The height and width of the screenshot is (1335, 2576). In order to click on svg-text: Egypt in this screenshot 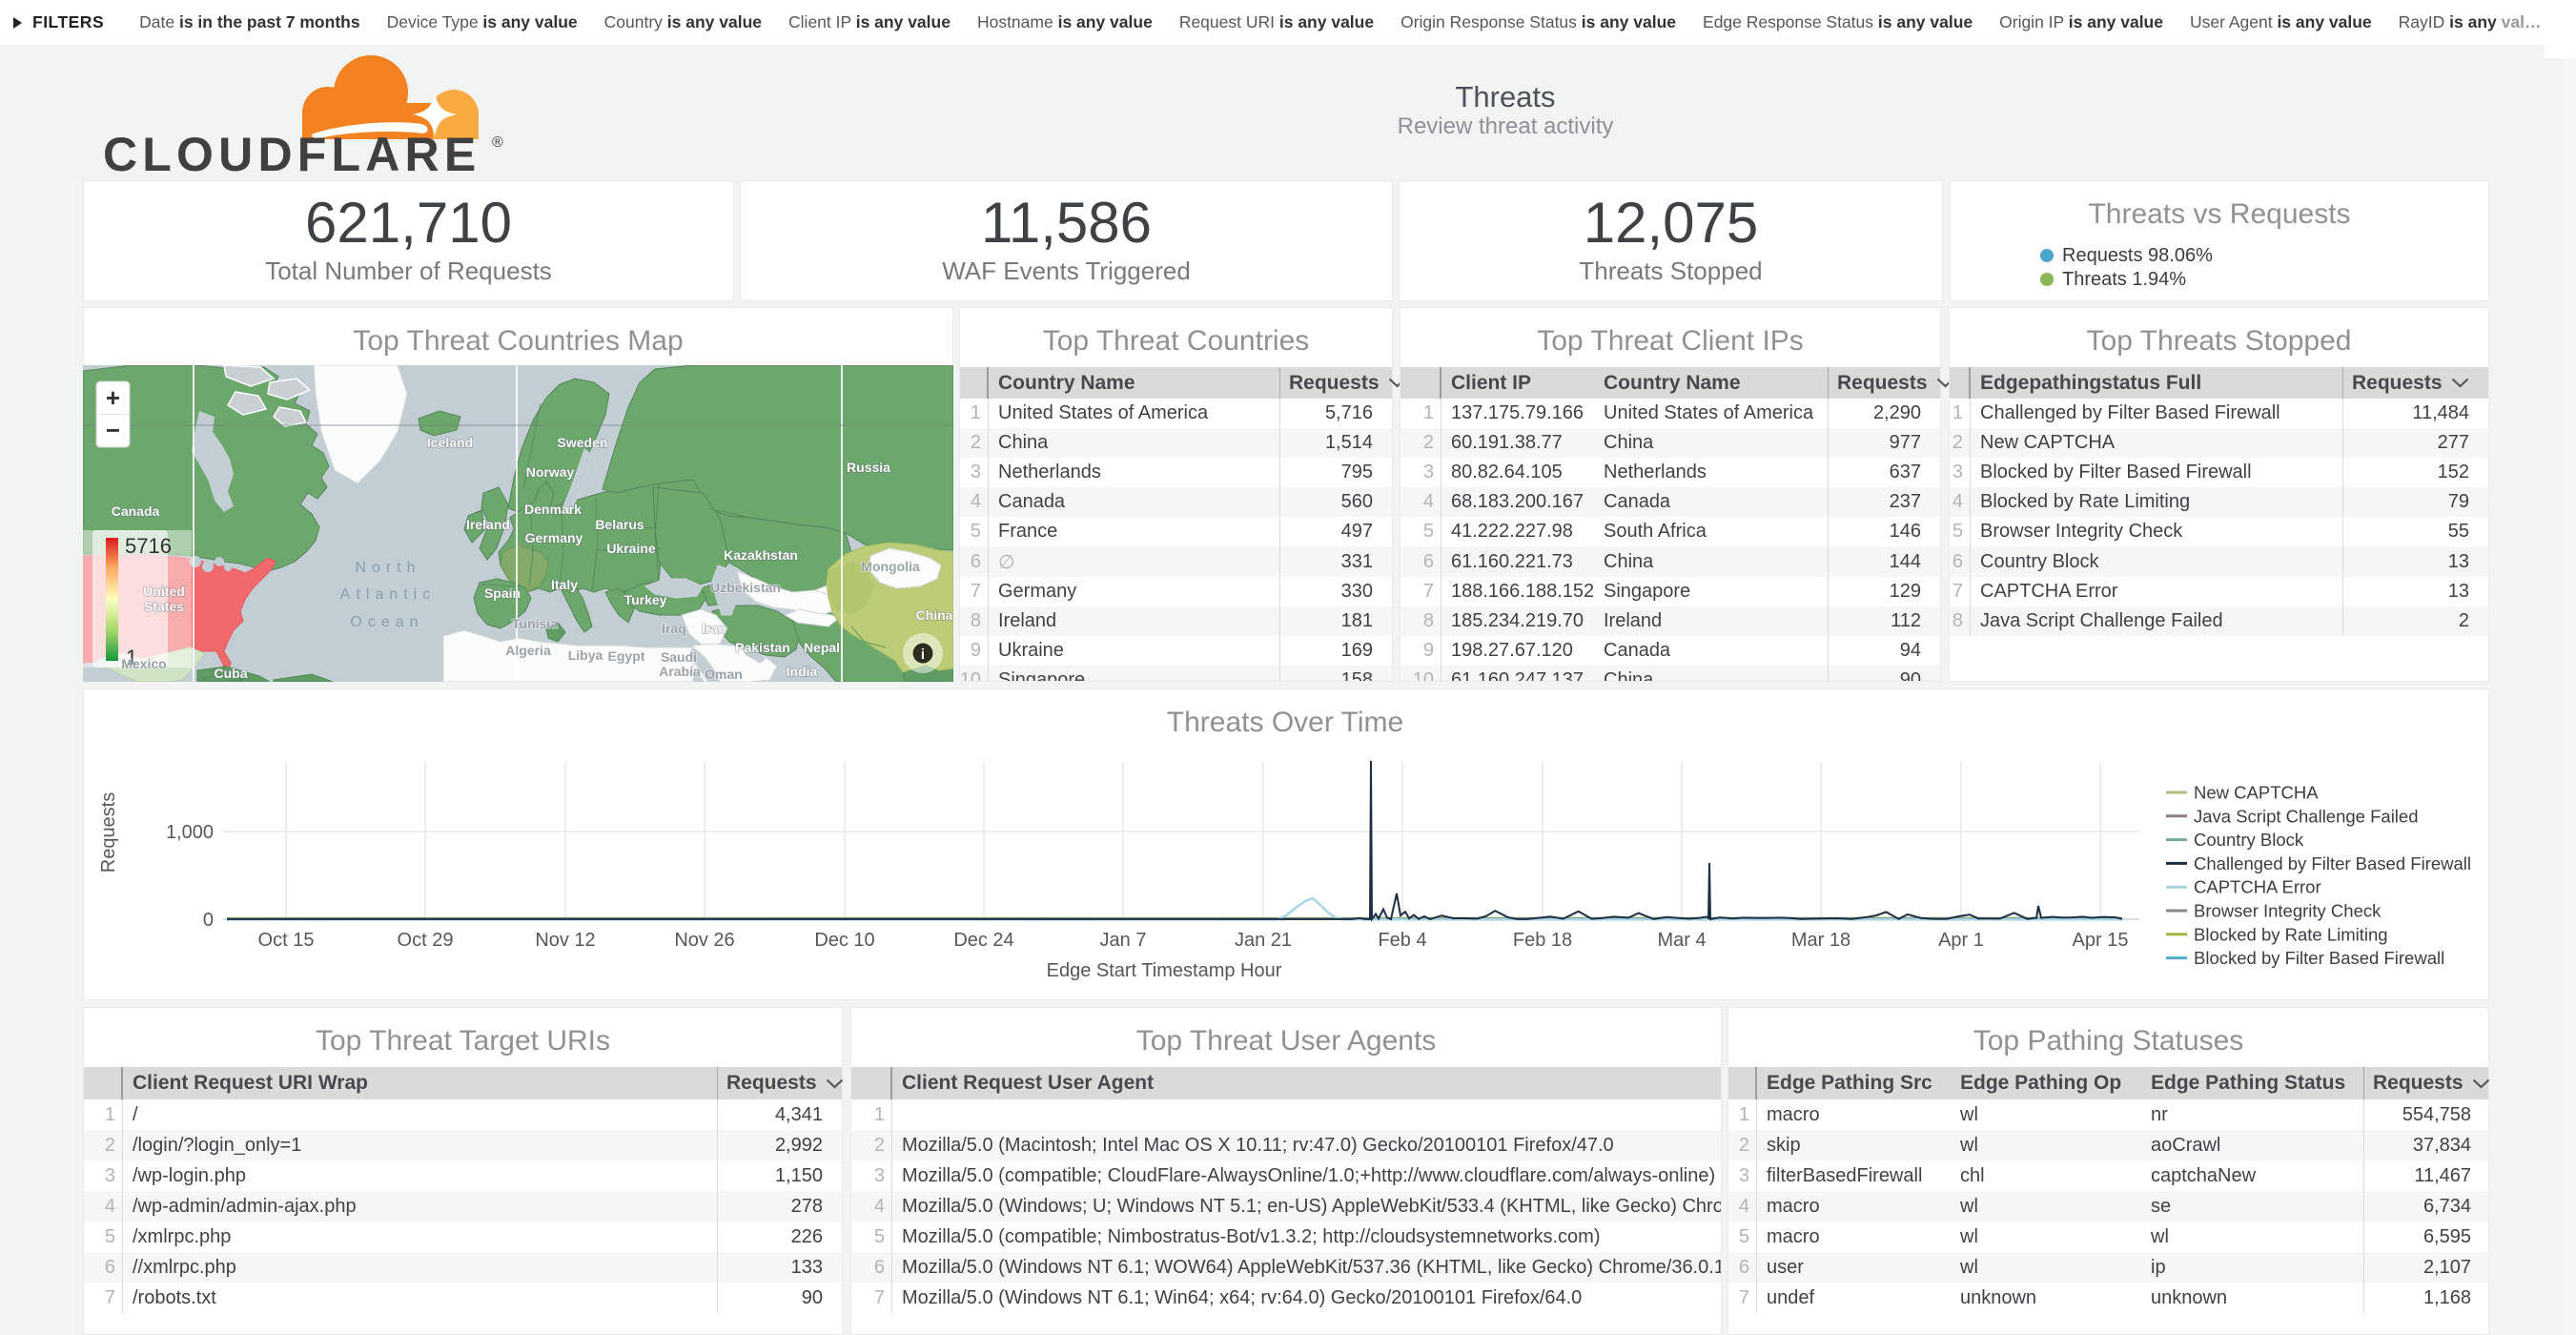, I will do `click(626, 656)`.